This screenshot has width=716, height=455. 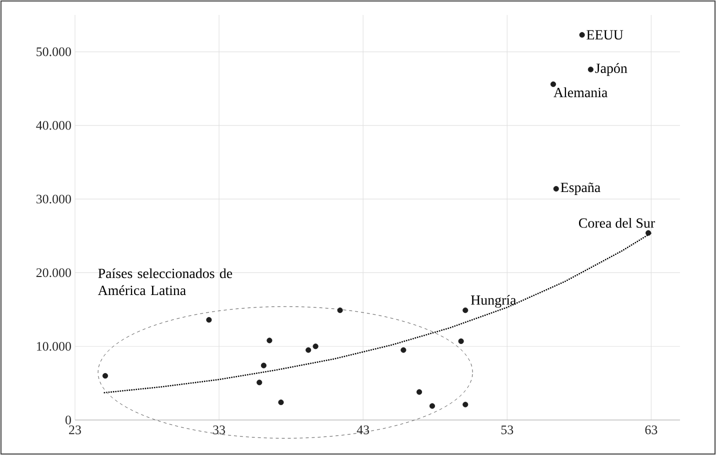 What do you see at coordinates (363, 430) in the screenshot?
I see `x-tick-label: 43` at bounding box center [363, 430].